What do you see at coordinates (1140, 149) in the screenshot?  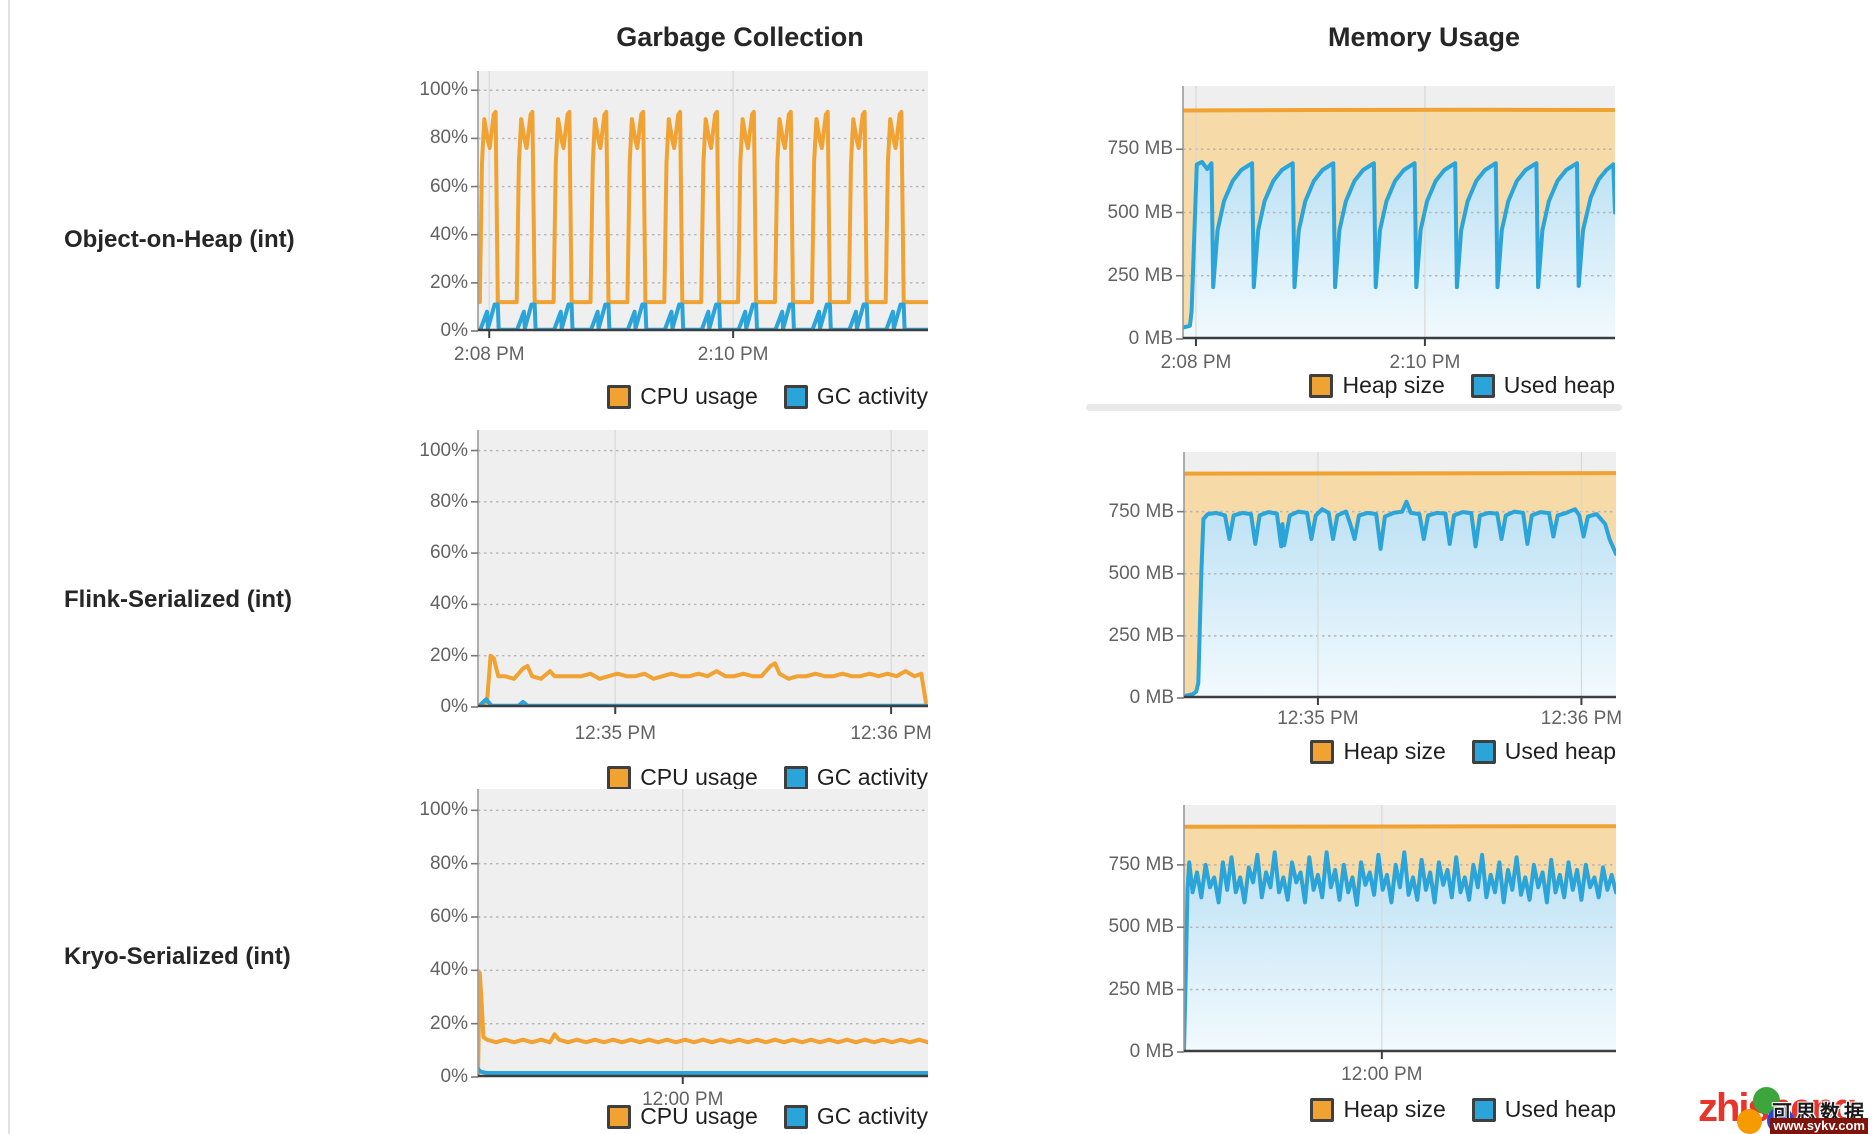 I see `mem-object-on-heap-ytick-750-mb: 750 MB` at bounding box center [1140, 149].